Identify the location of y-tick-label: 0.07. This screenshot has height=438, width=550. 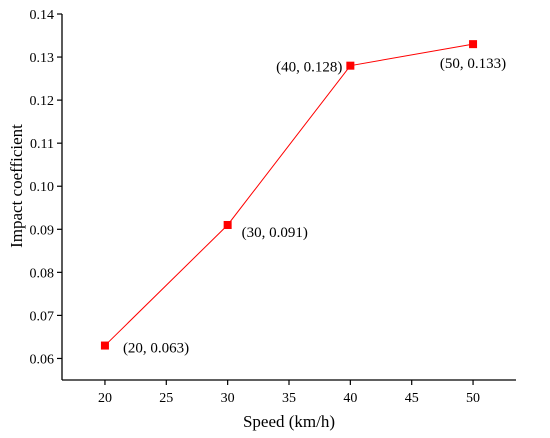
(42, 316).